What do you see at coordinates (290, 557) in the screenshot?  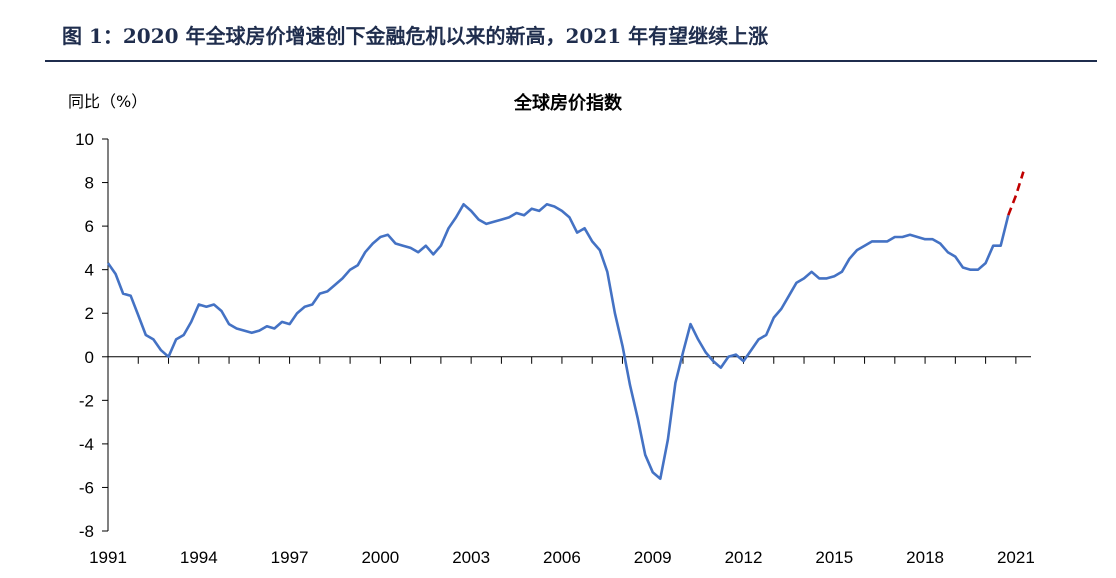 I see `x-tick-label: 1997` at bounding box center [290, 557].